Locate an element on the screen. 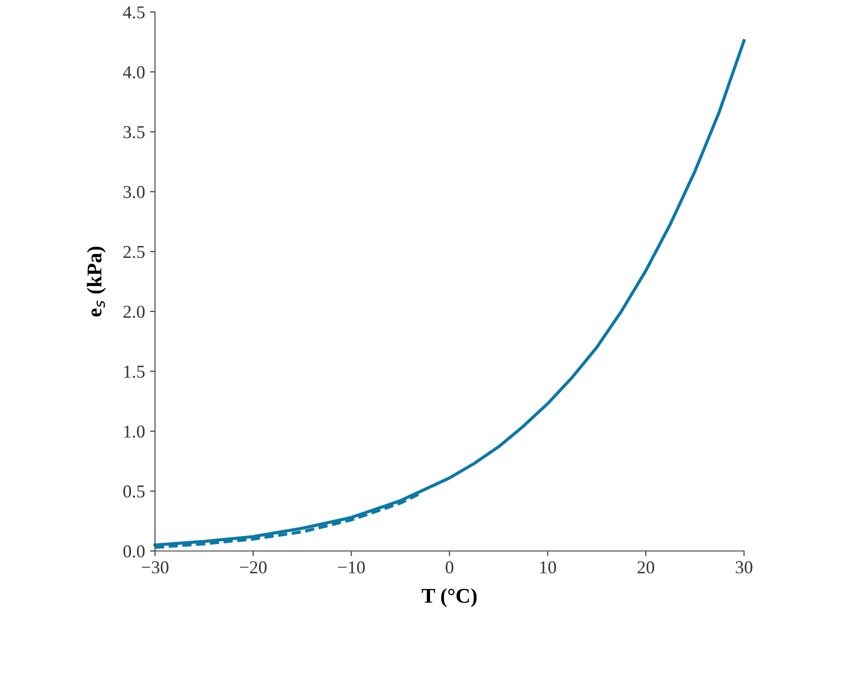 The width and height of the screenshot is (859, 673). y-tick-label: 1.0 is located at coordinates (134, 431).